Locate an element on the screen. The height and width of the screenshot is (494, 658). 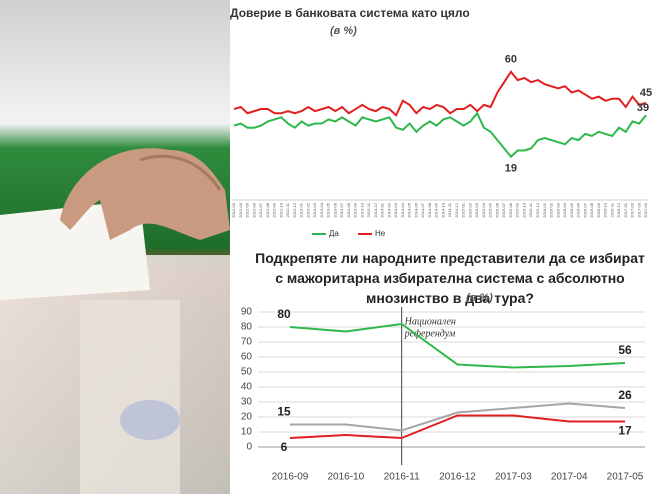
y-tick-label: 60 is located at coordinates (247, 357).